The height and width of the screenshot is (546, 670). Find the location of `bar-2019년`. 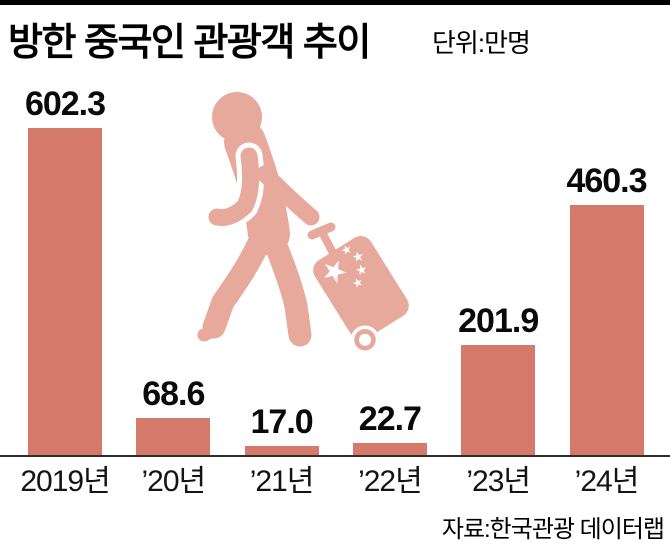

bar-2019년 is located at coordinates (65, 291).